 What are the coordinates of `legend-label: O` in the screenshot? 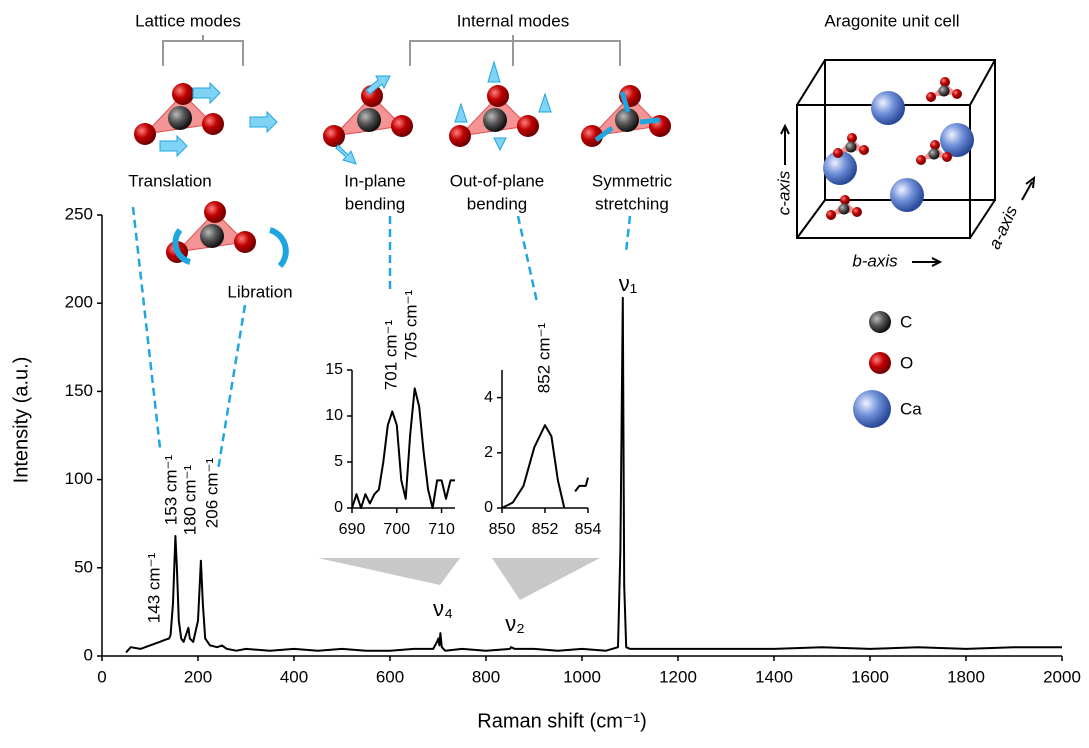 It's located at (906, 362).